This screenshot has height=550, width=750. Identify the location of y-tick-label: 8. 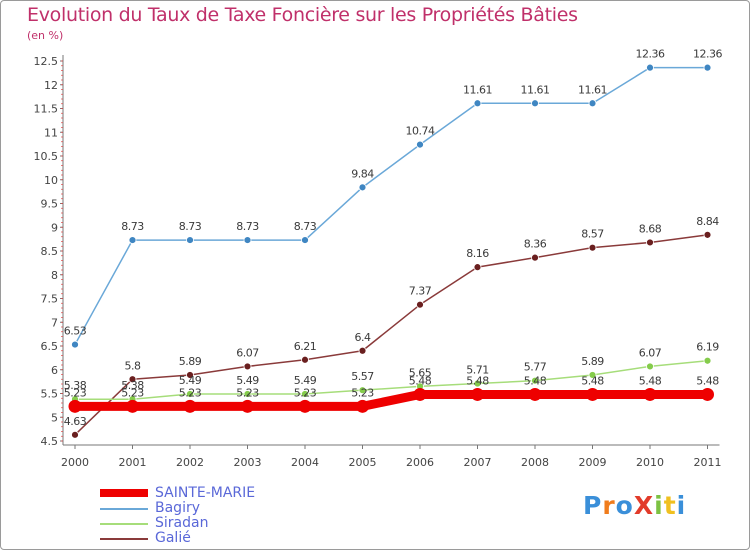
(54, 275).